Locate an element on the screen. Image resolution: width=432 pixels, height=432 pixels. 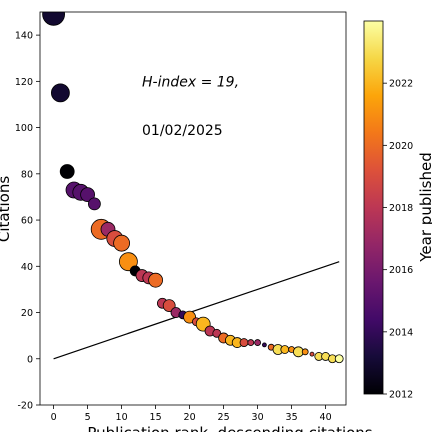
colorbar-gradient is located at coordinates (373, 207).